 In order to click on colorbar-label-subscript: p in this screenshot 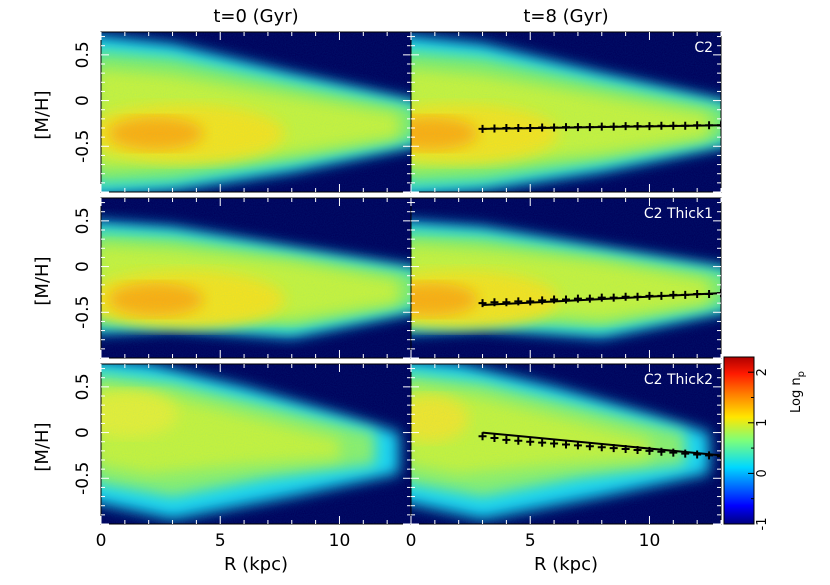, I will do `click(801, 374)`.